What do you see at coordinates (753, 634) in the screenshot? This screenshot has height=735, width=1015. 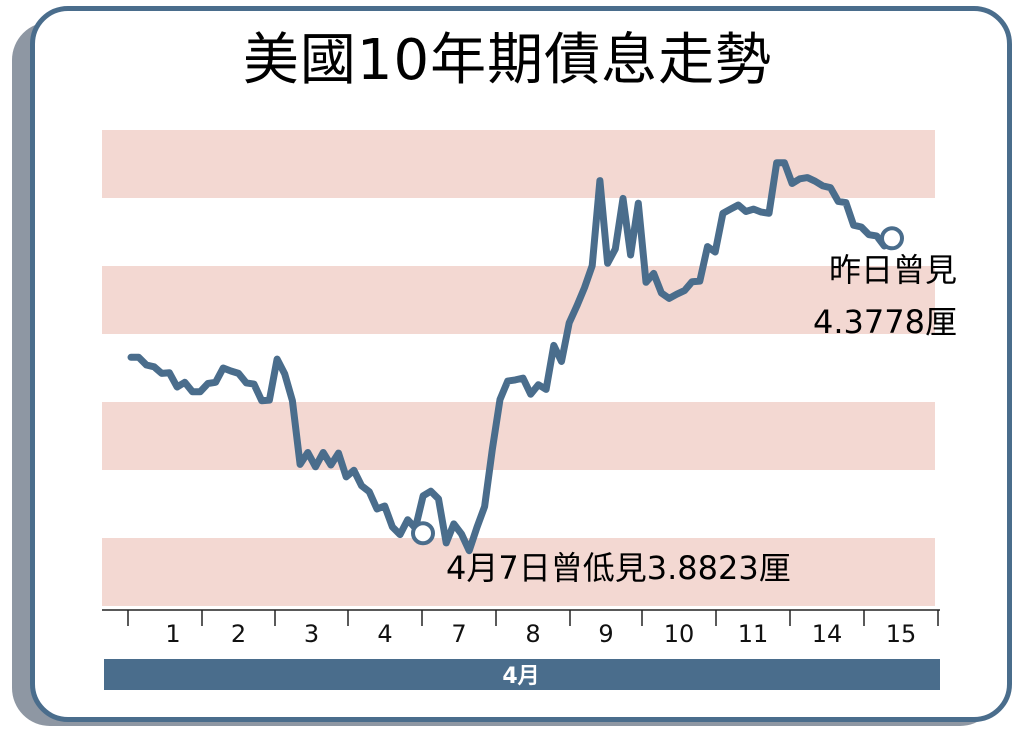 I see `x-tick-label: 11` at bounding box center [753, 634].